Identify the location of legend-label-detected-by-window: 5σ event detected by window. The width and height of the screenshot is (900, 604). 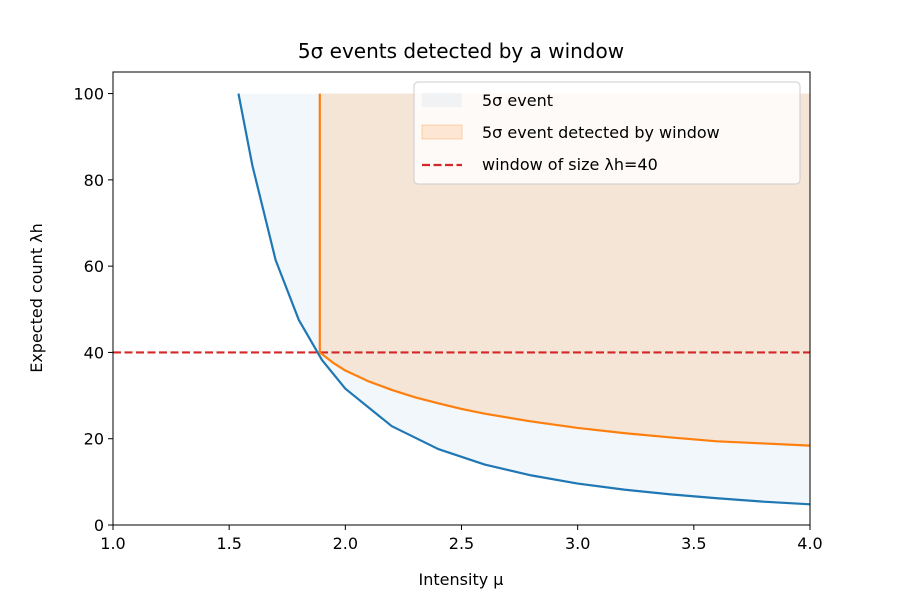
(601, 132).